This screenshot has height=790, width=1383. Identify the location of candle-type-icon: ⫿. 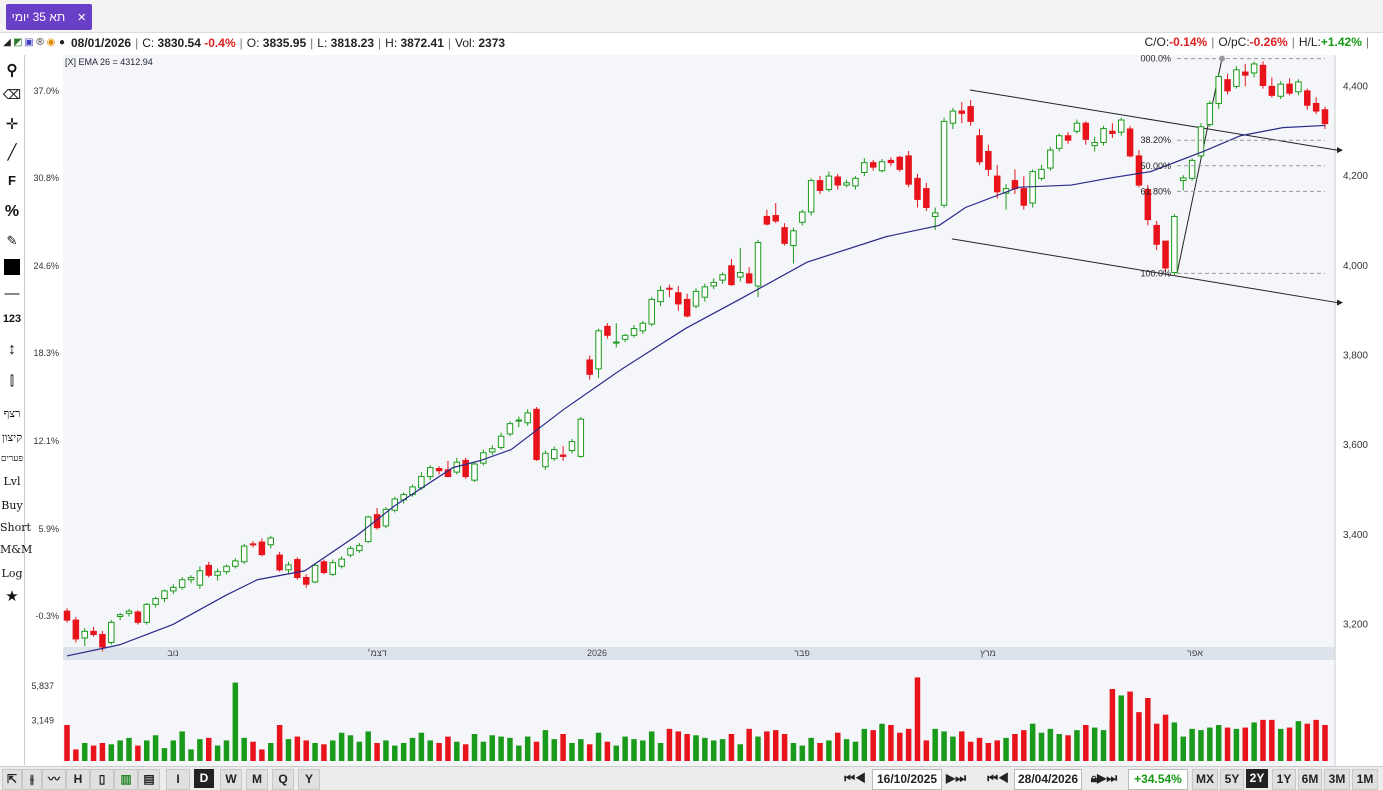
(12, 380).